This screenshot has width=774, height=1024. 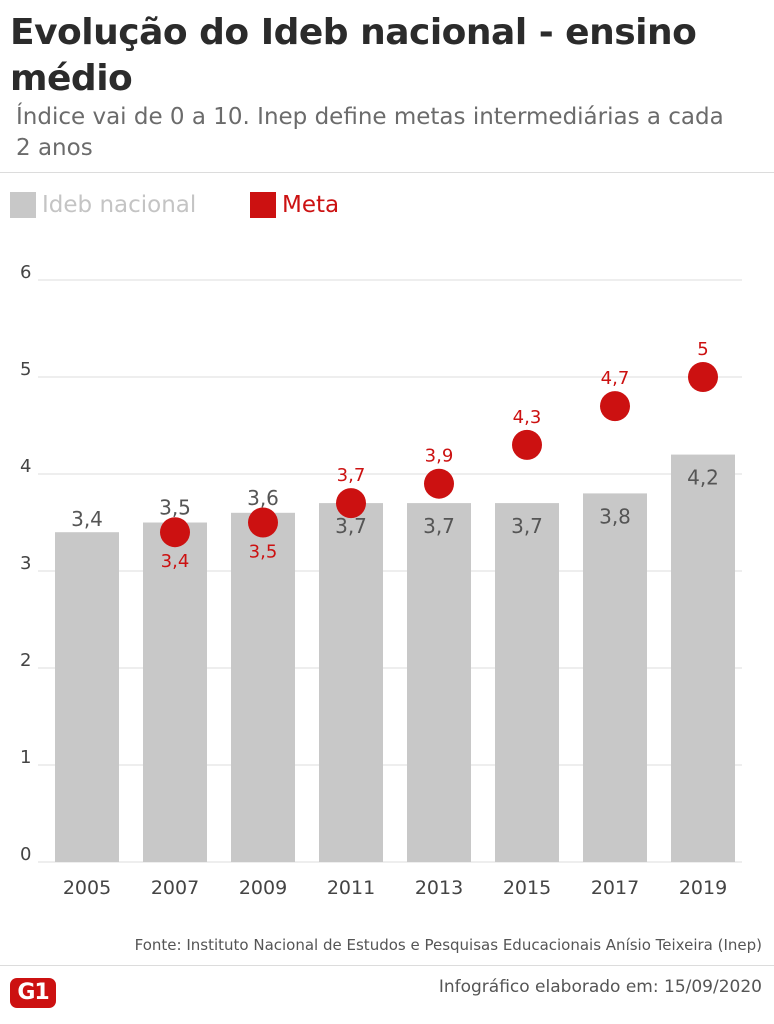 I want to click on legend-swatch-meta, so click(x=263, y=205).